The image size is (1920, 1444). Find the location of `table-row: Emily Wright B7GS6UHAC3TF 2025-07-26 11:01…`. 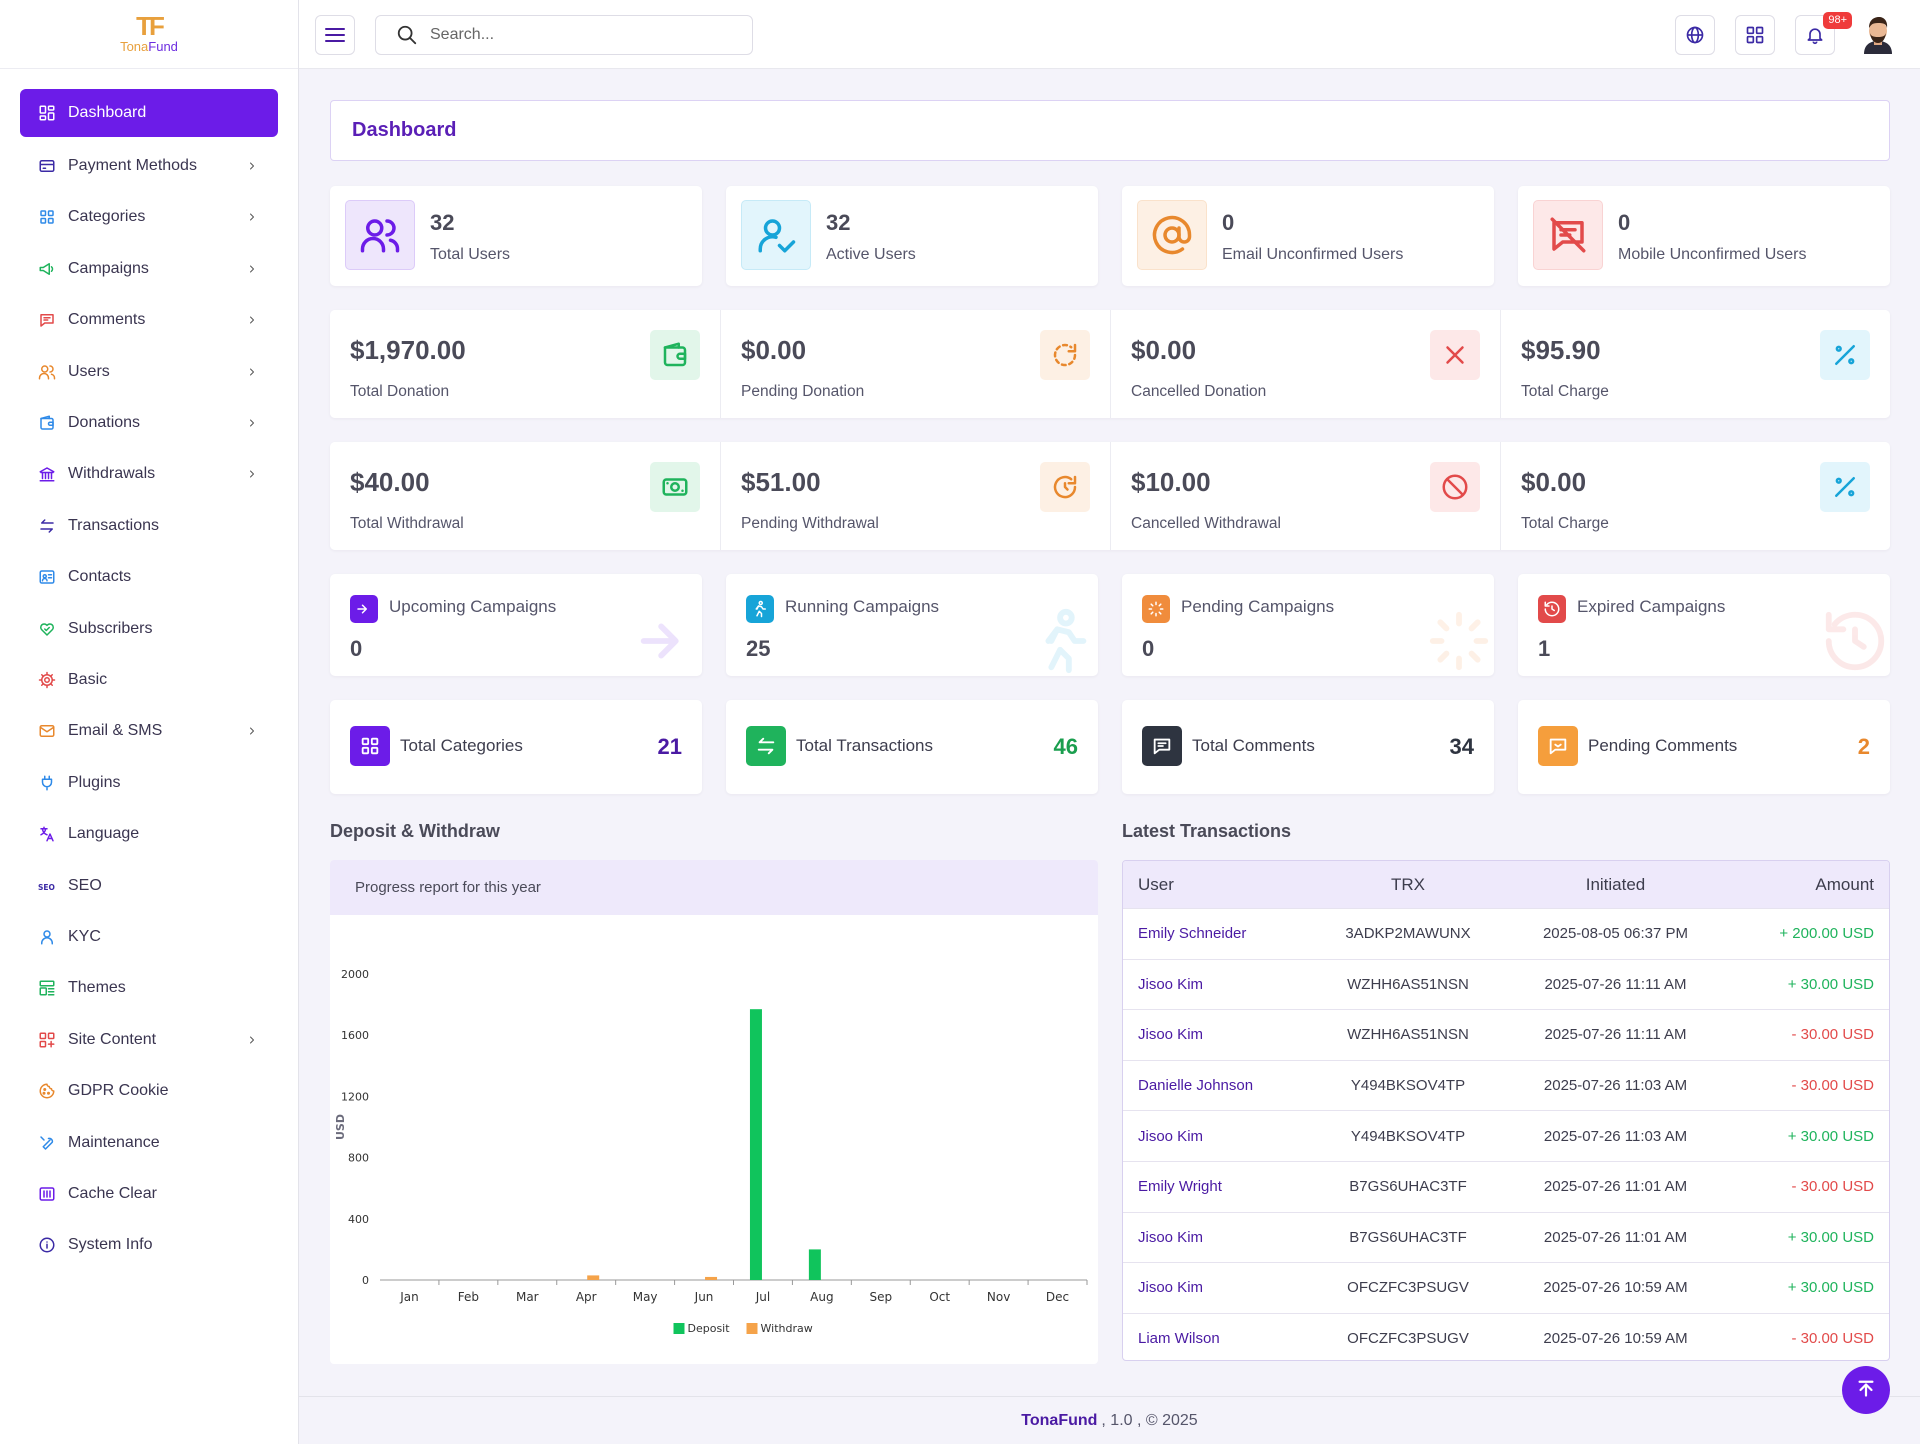

table-row: Emily Wright B7GS6UHAC3TF 2025-07-26 11:01… is located at coordinates (1506, 1186).